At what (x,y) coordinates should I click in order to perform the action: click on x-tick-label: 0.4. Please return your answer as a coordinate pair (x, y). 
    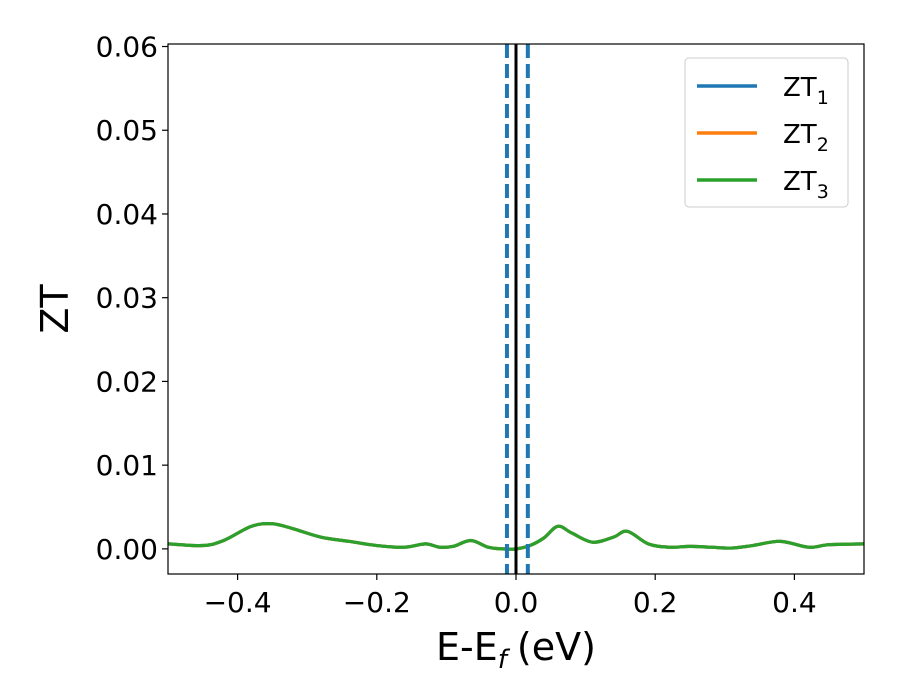
    Looking at the image, I should click on (794, 602).